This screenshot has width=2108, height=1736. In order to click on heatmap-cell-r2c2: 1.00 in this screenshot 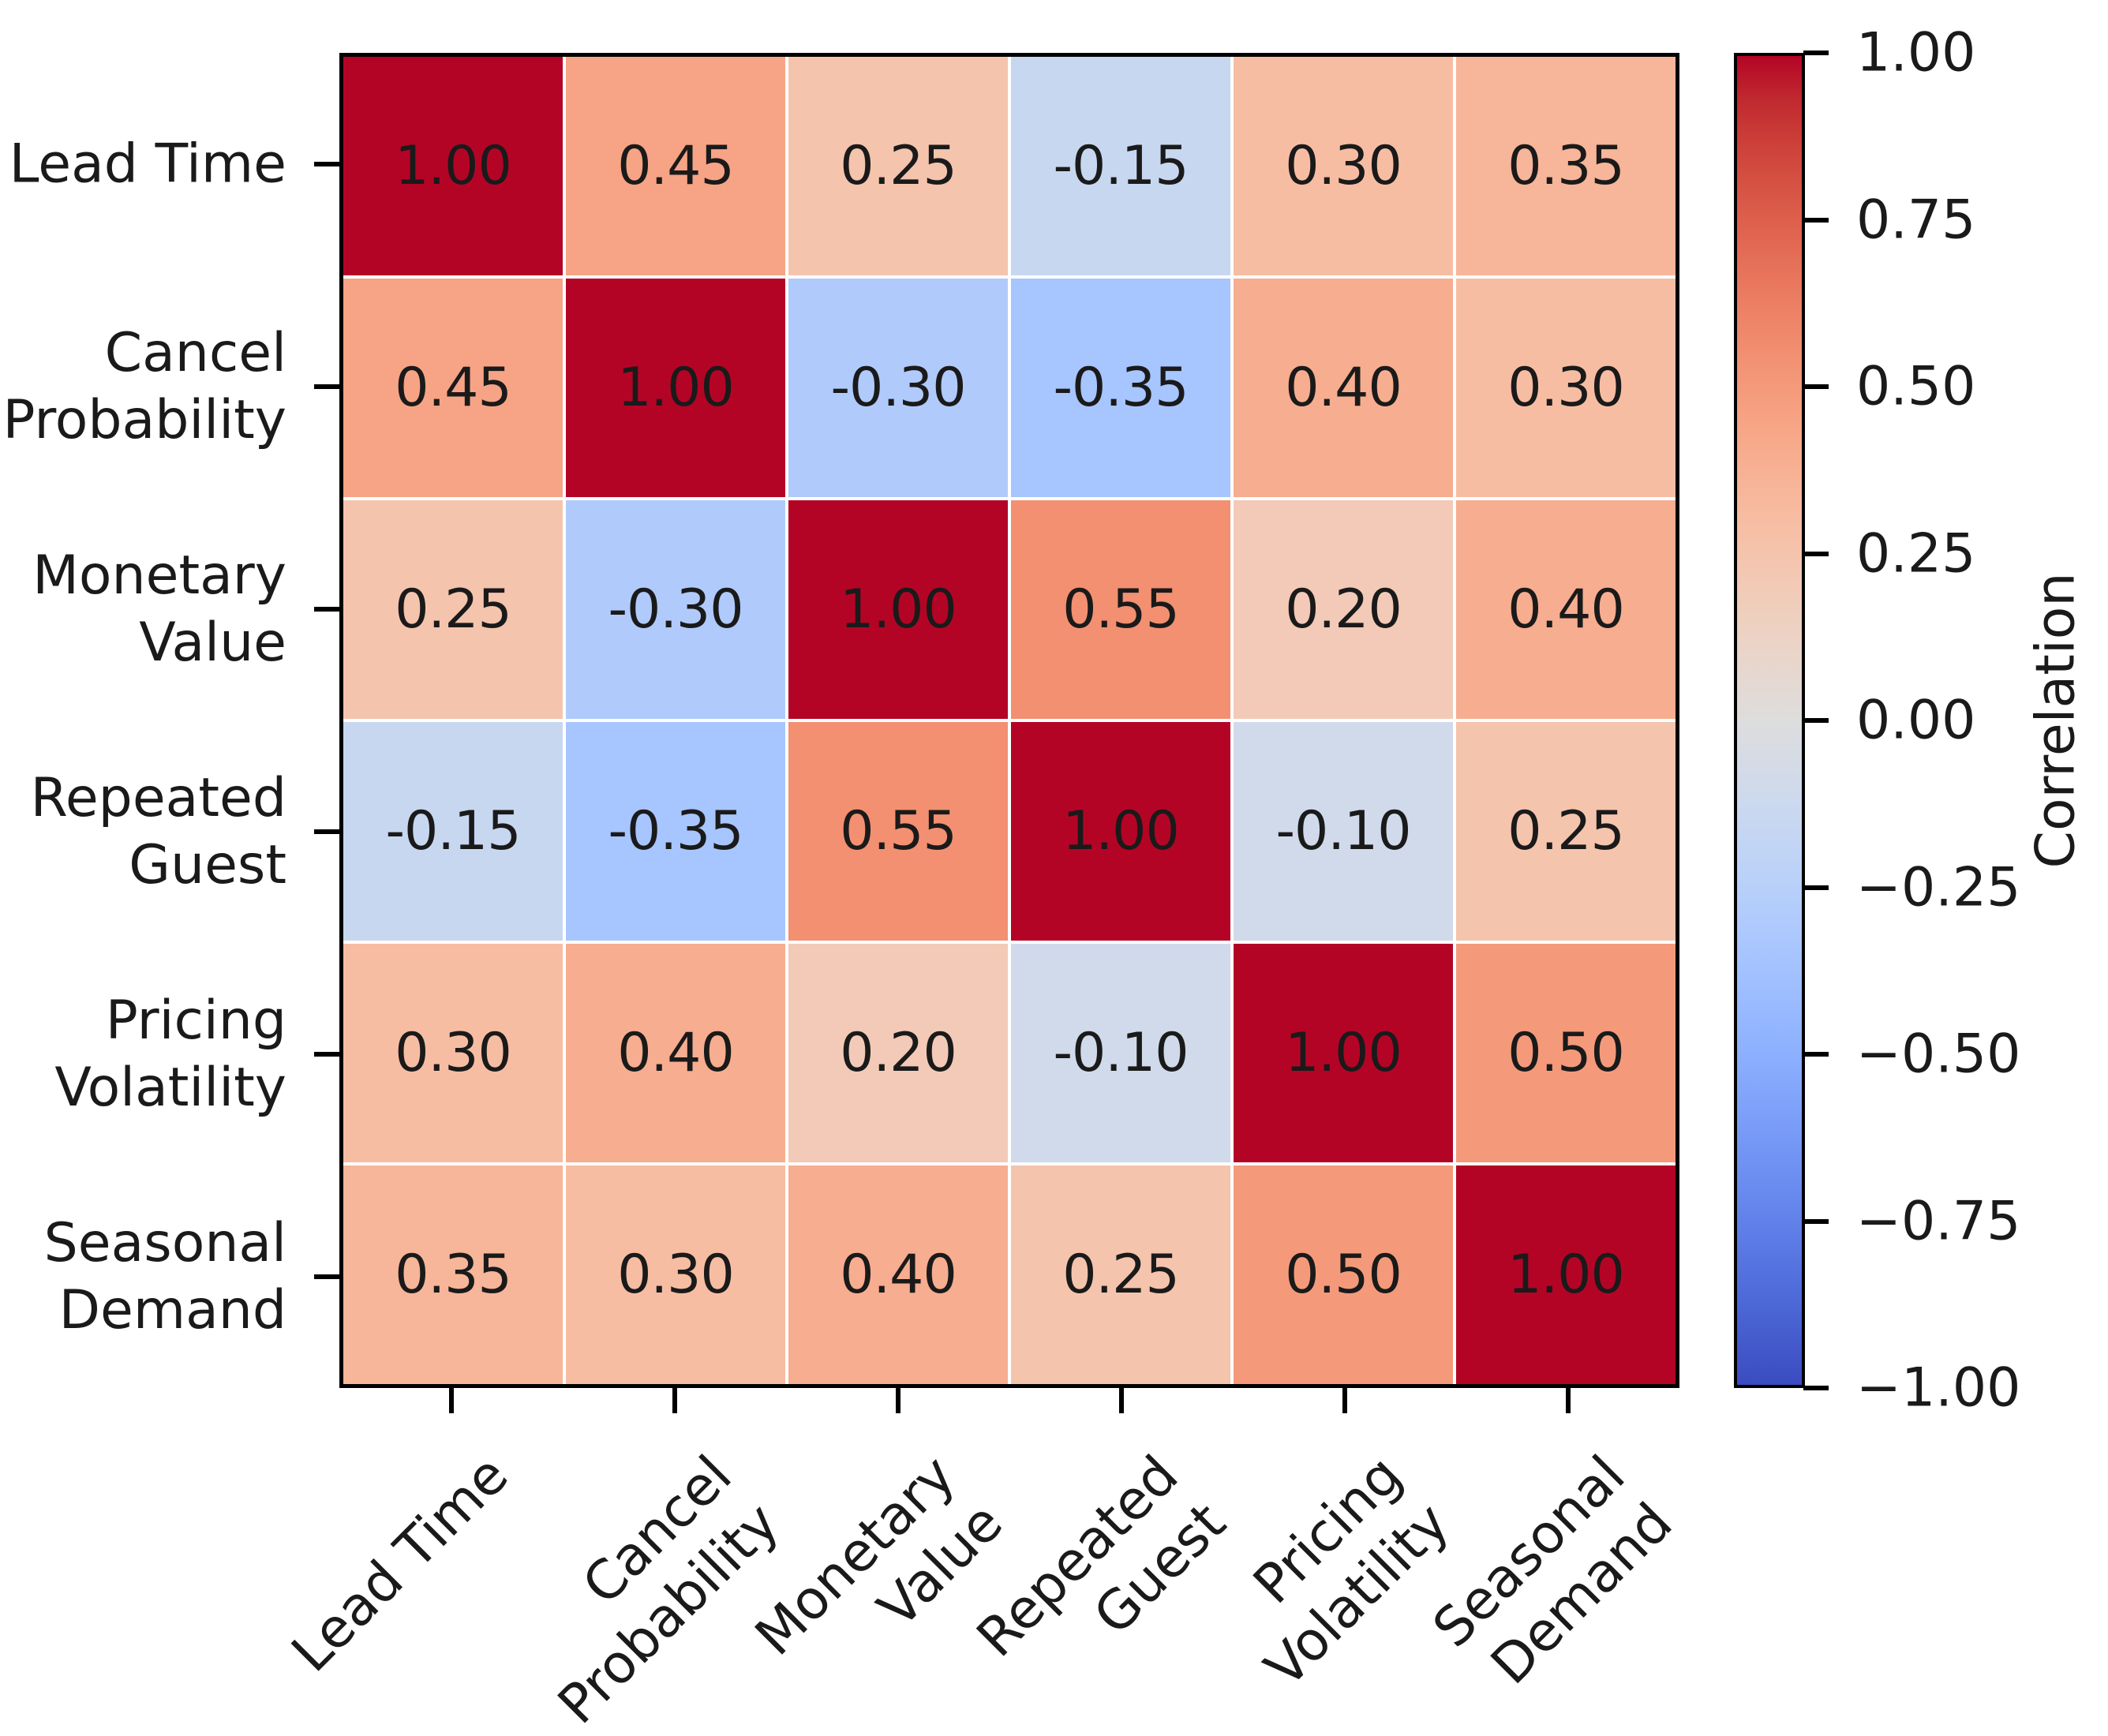, I will do `click(898, 609)`.